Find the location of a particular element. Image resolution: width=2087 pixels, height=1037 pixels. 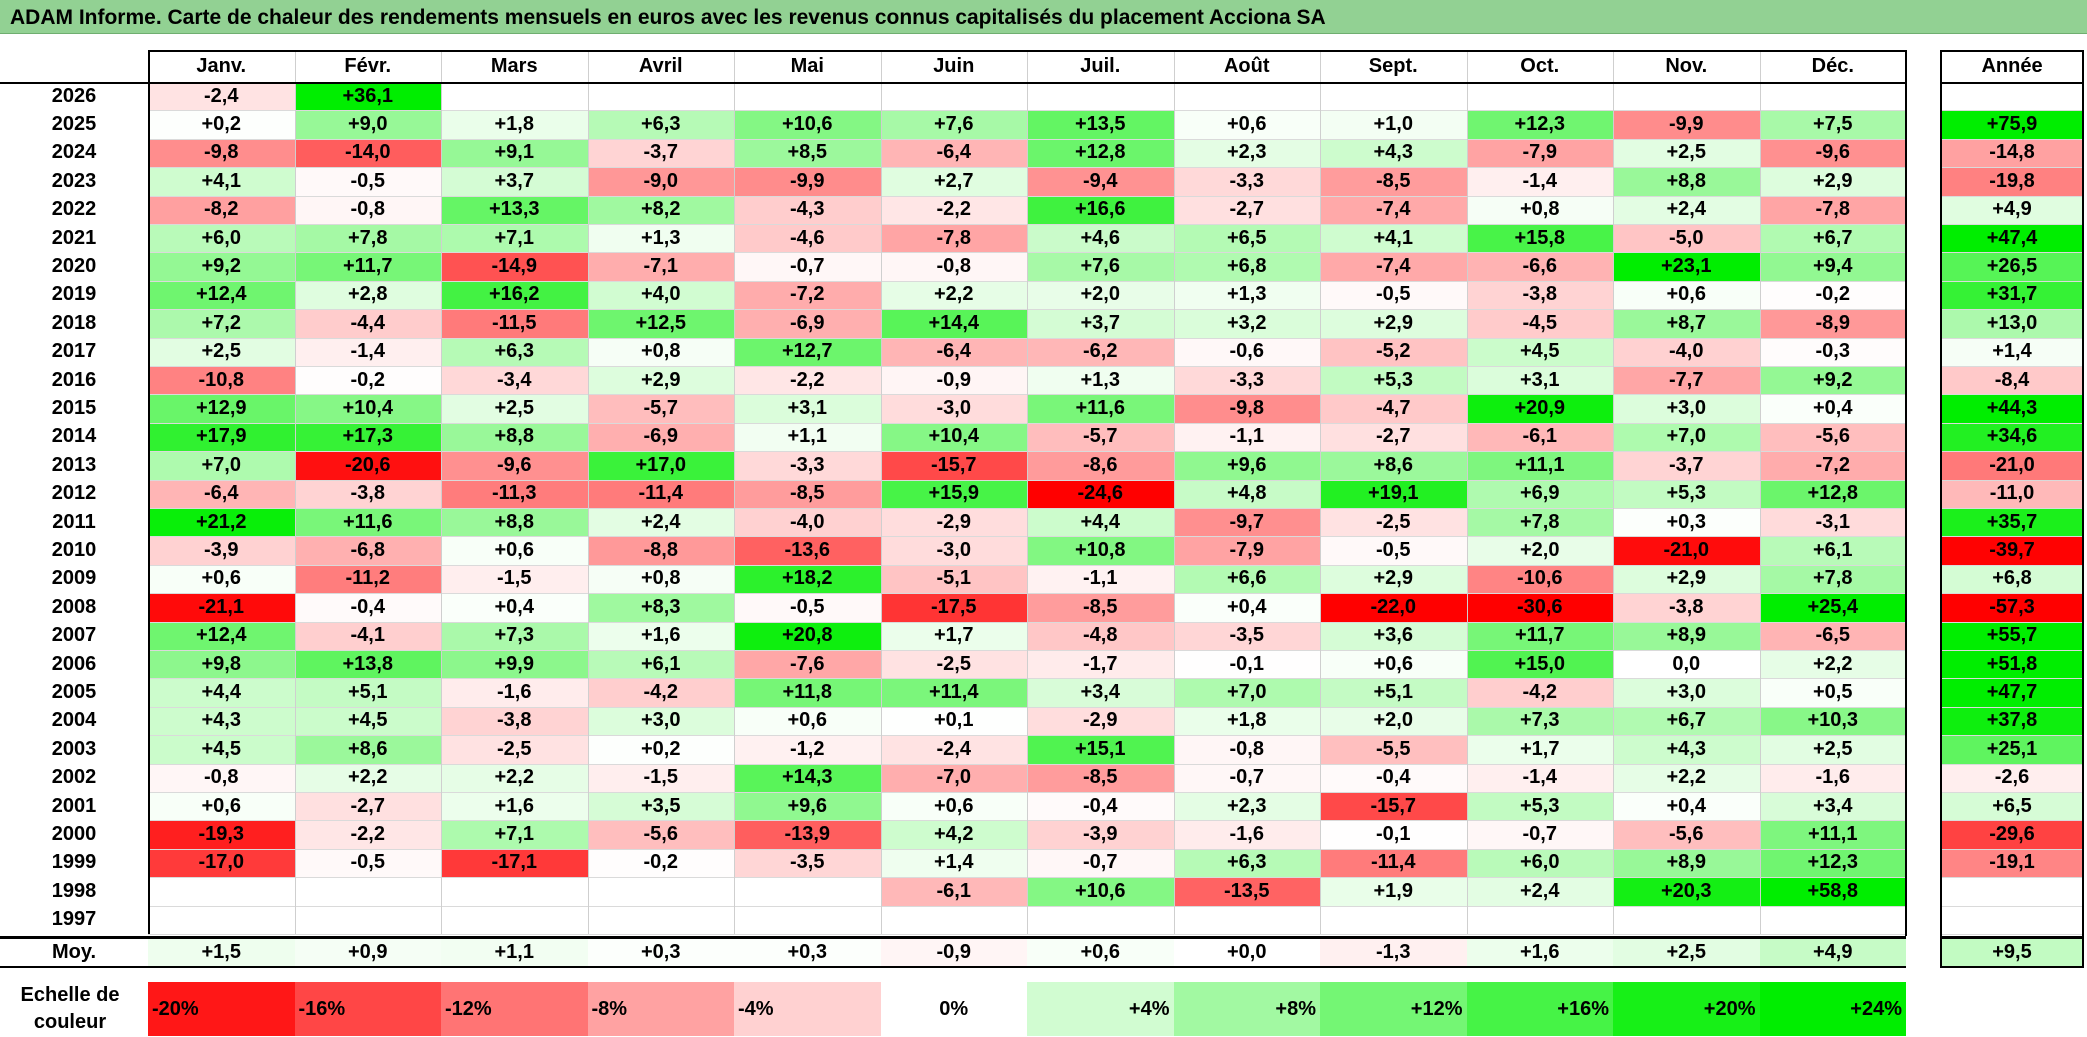

heatmap-cell: +8,6 is located at coordinates (367, 749).